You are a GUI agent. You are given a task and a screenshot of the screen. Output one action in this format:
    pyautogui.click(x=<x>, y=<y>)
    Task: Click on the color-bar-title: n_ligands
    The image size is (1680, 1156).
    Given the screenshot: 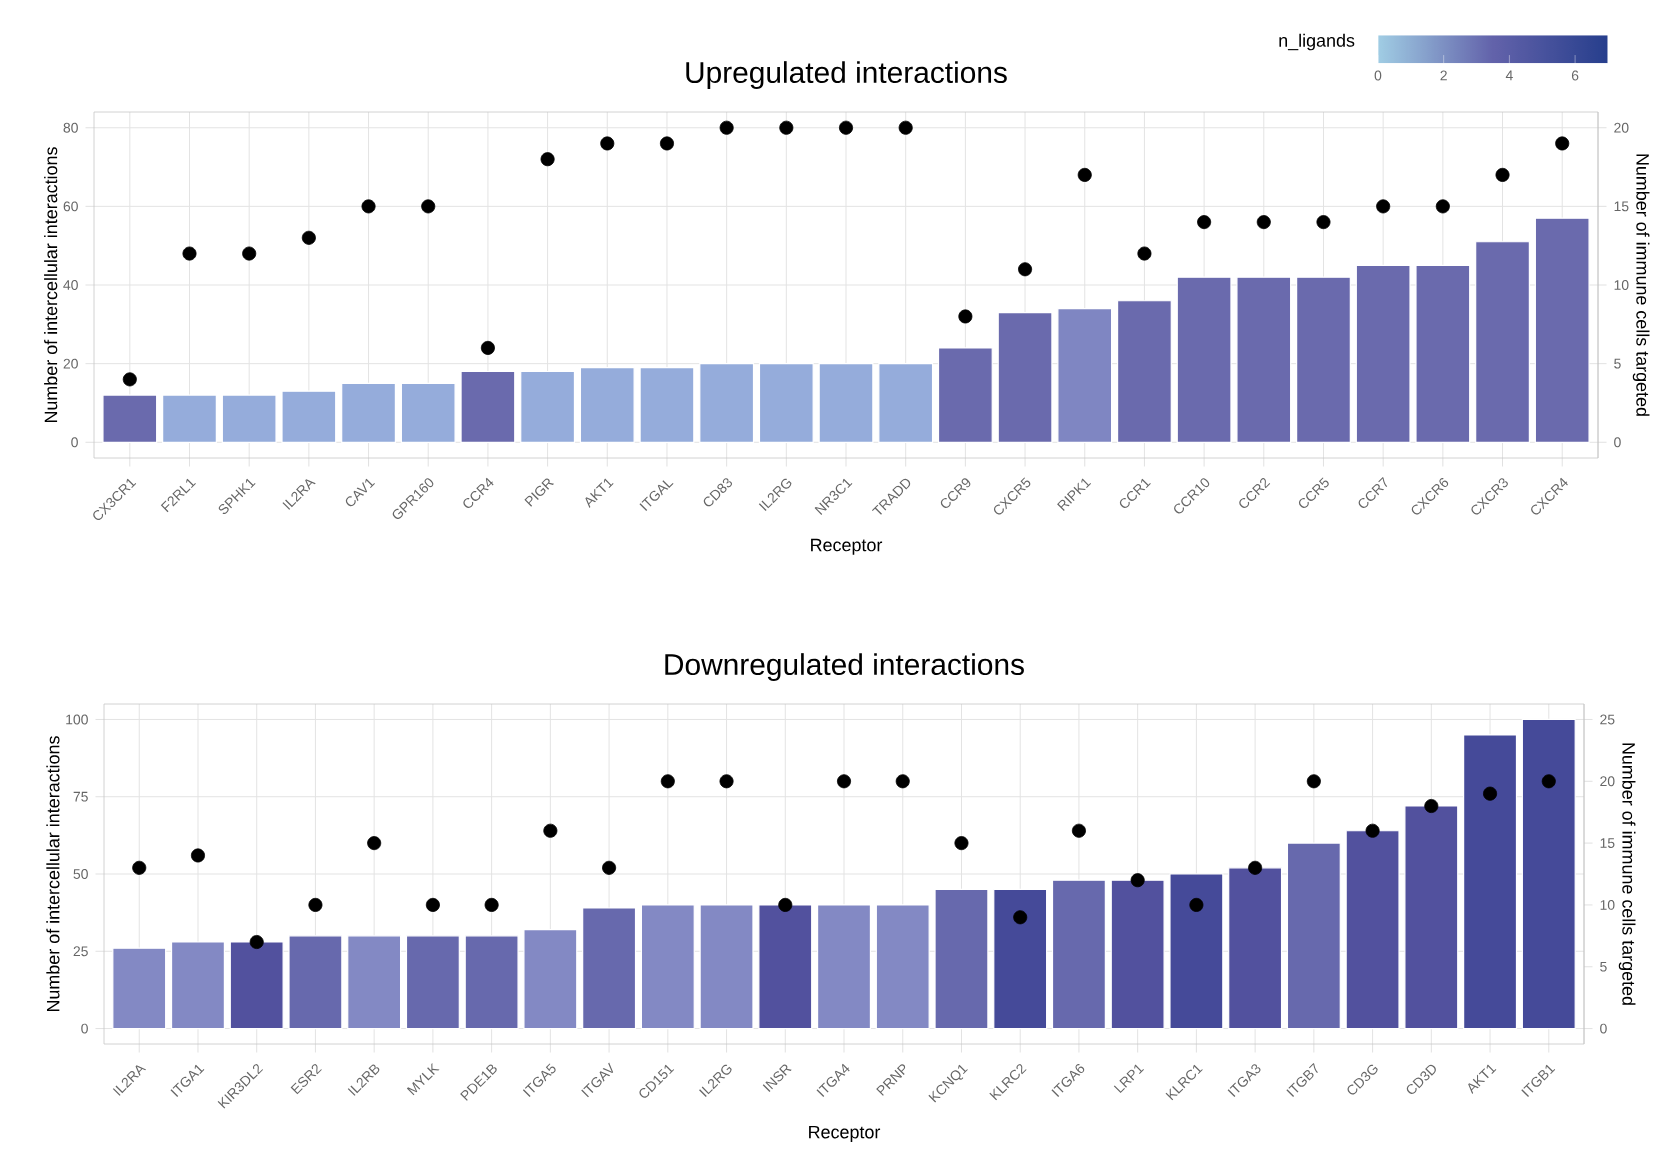 What is the action you would take?
    pyautogui.click(x=1317, y=42)
    